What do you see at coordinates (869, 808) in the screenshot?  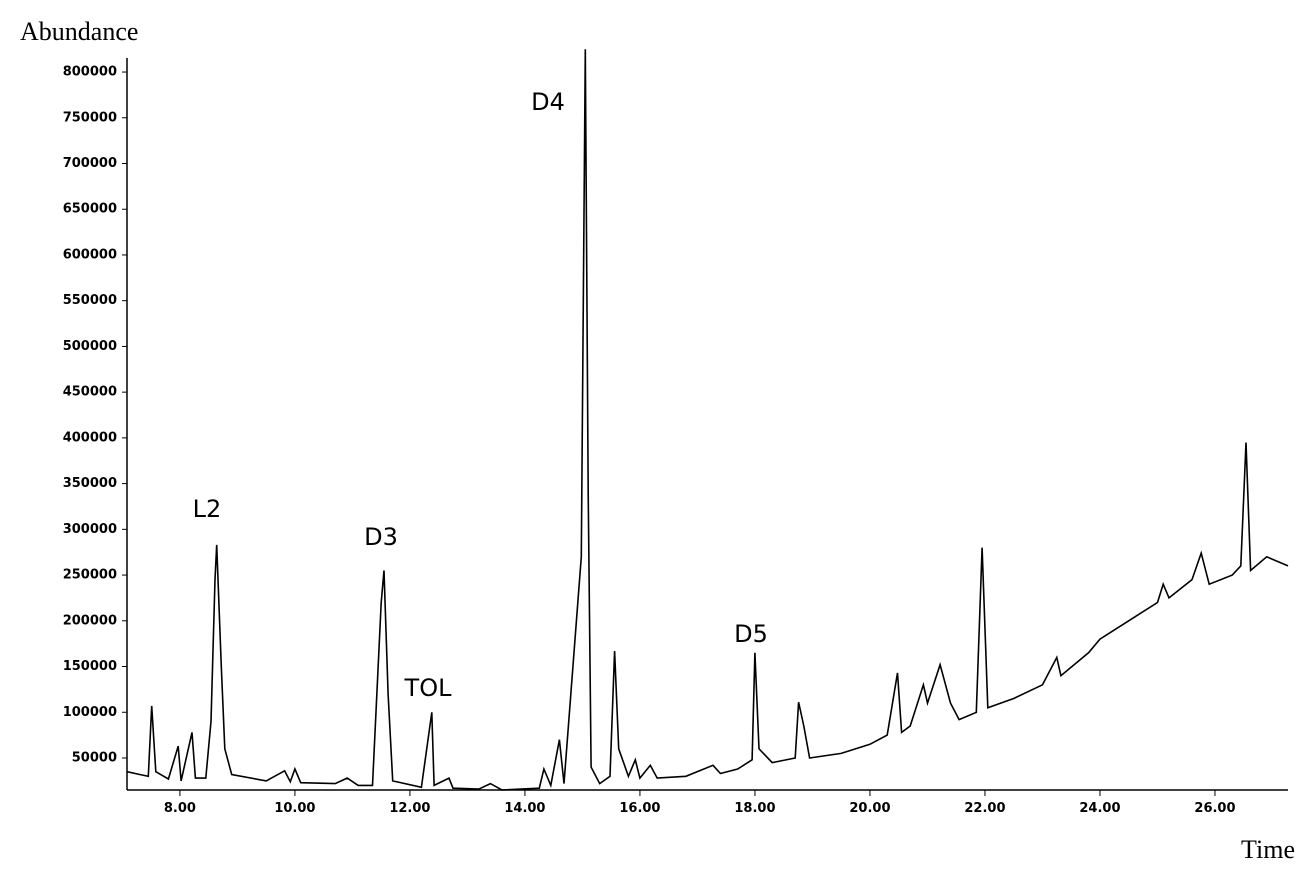 I see `x-tick-label: 20.00` at bounding box center [869, 808].